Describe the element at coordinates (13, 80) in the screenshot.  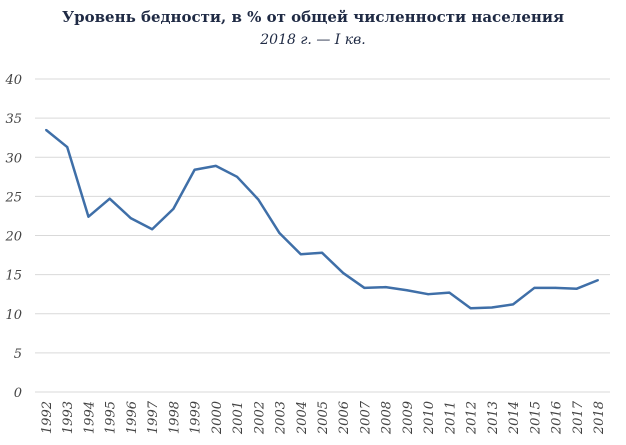
I see `y-tick-label: 40` at that location.